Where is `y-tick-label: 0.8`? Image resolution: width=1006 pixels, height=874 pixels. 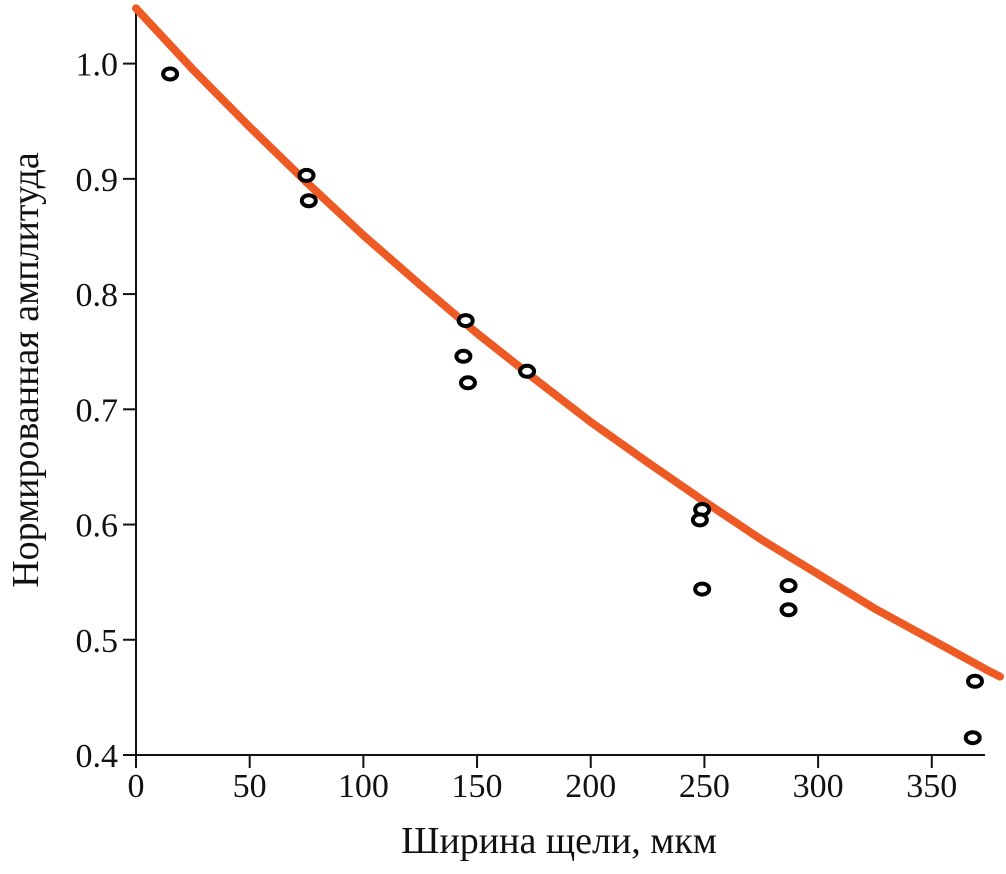 y-tick-label: 0.8 is located at coordinates (97, 295).